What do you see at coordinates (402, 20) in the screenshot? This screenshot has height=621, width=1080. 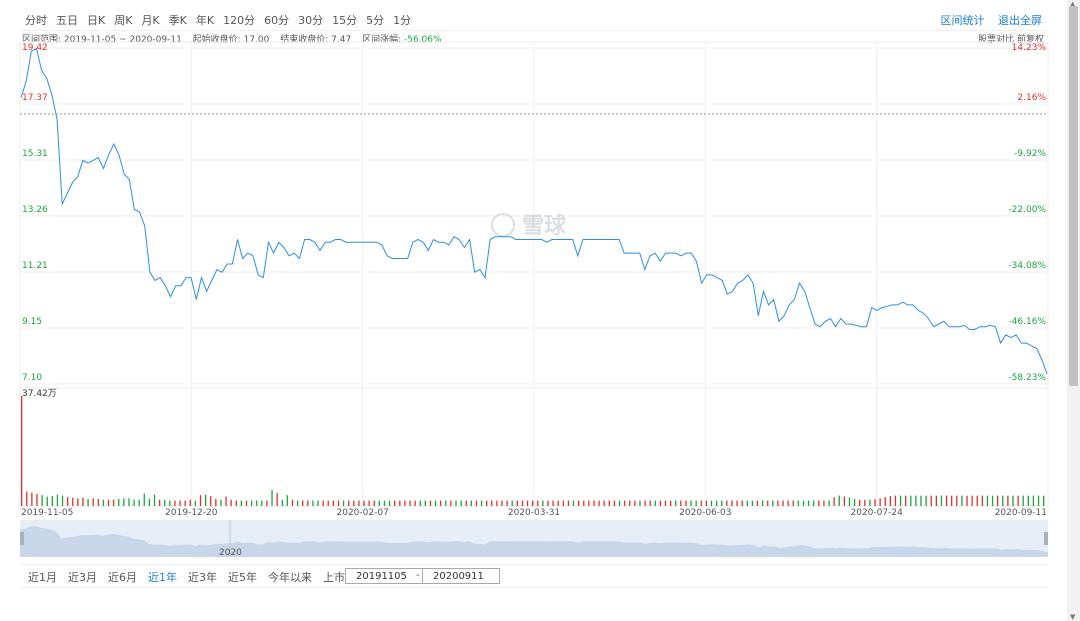 I see `period-tab: 1分` at bounding box center [402, 20].